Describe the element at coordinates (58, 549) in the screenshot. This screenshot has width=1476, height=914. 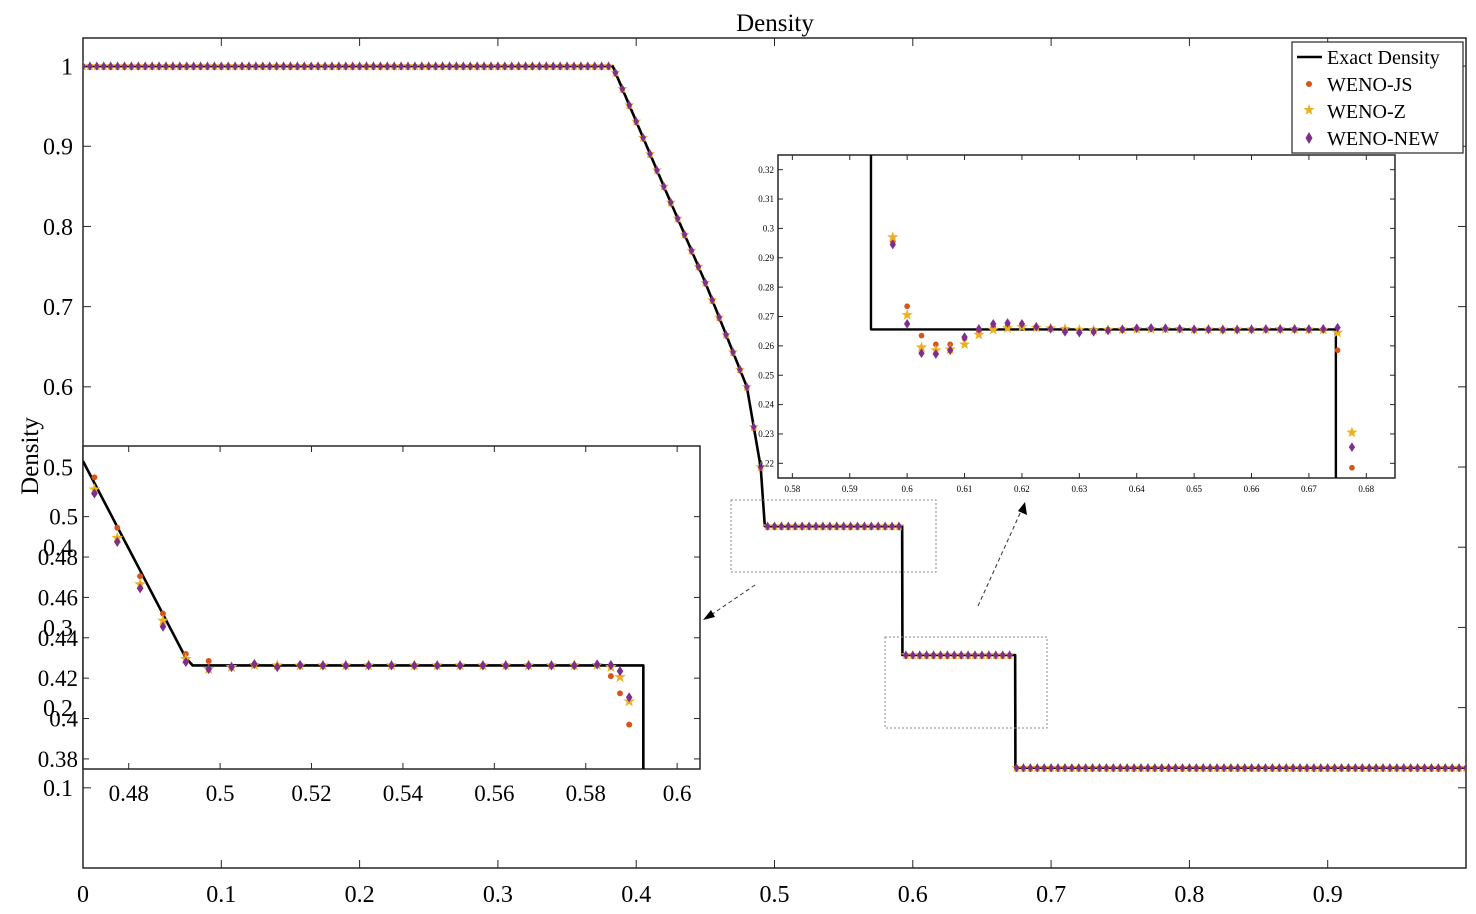
I see `y-tick-label: 0.4` at that location.